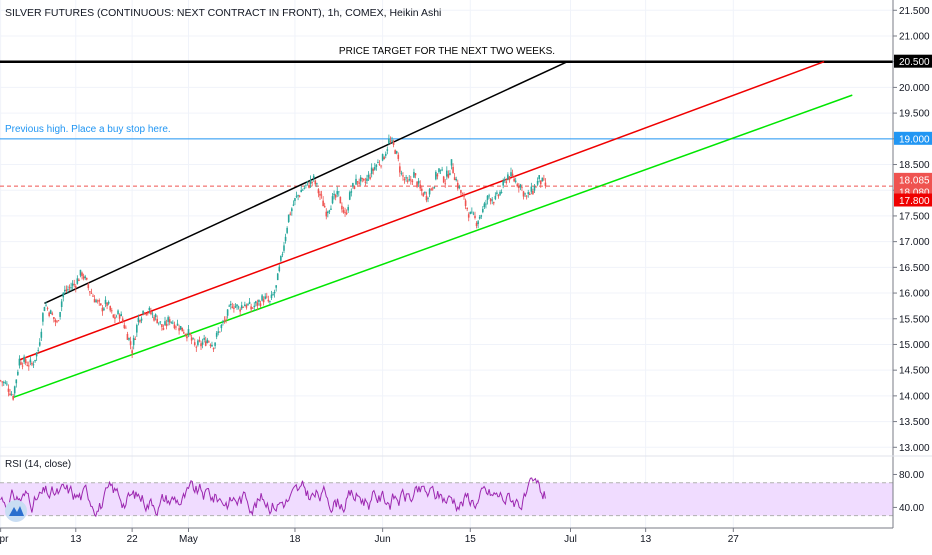  What do you see at coordinates (462, 494) in the screenshot?
I see `rsi-pane: 80.00 40.00` at bounding box center [462, 494].